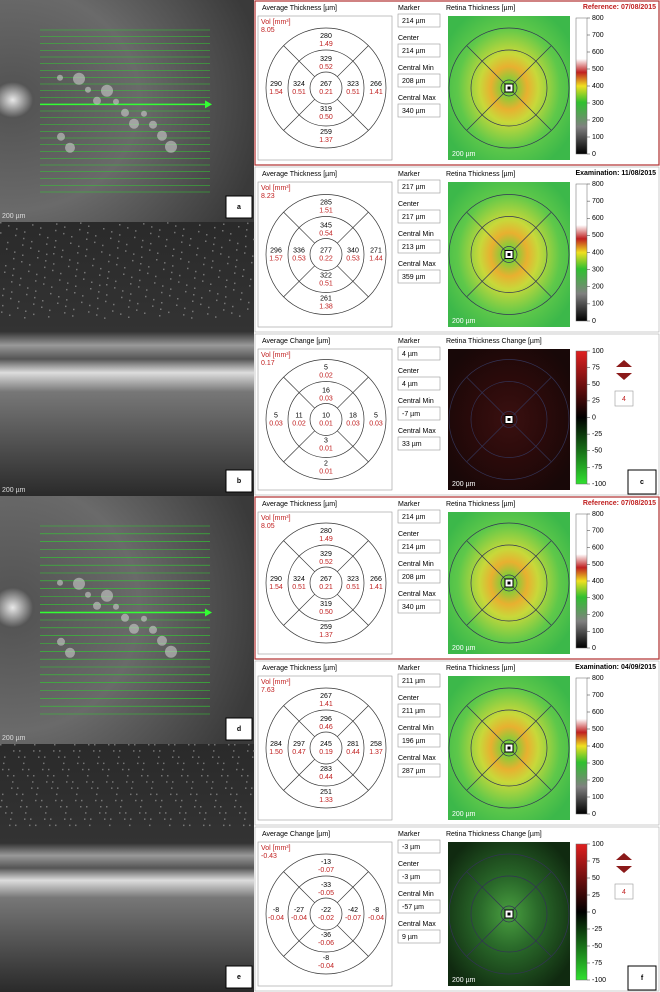 The width and height of the screenshot is (660, 992). Describe the element at coordinates (413, 681) in the screenshot. I see `stat-value: 211 µm` at that location.